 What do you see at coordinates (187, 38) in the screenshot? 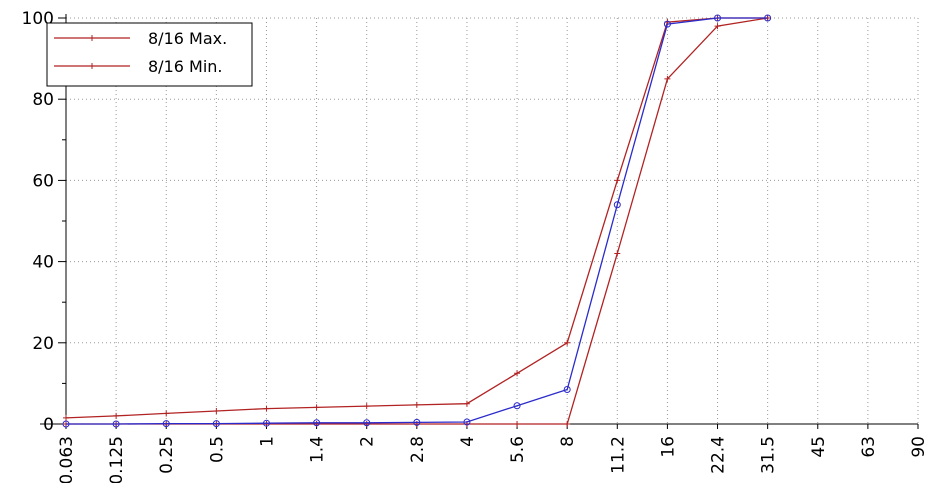
I see `legend-label-max: 8/16 Max.` at bounding box center [187, 38].